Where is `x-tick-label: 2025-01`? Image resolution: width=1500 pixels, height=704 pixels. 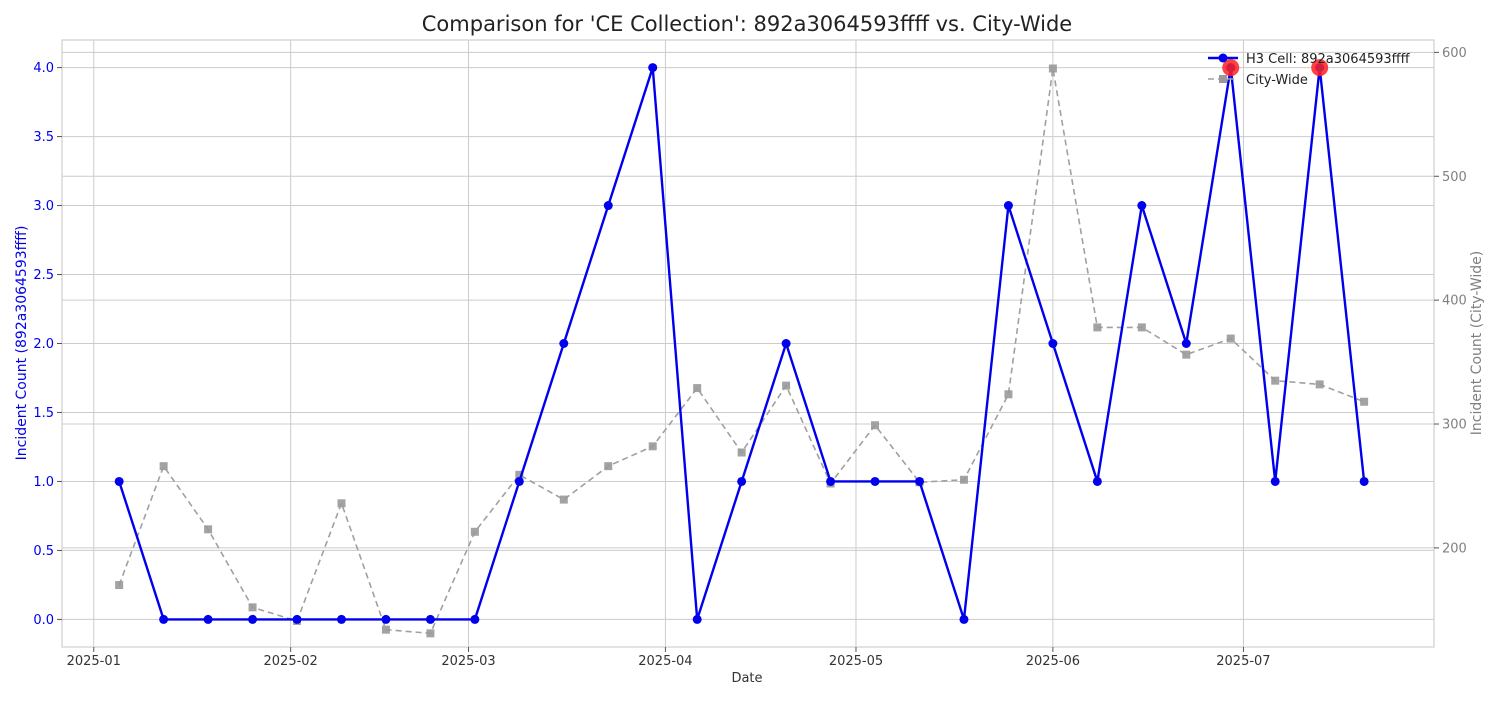
x-tick-label: 2025-01 is located at coordinates (94, 661).